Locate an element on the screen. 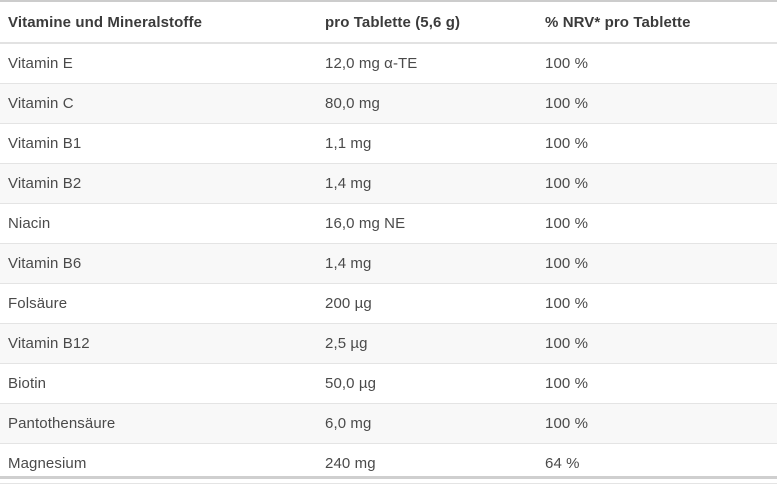 The width and height of the screenshot is (777, 484). cell-amount-per-tablet: 12,0 mg α-TE is located at coordinates (435, 63).